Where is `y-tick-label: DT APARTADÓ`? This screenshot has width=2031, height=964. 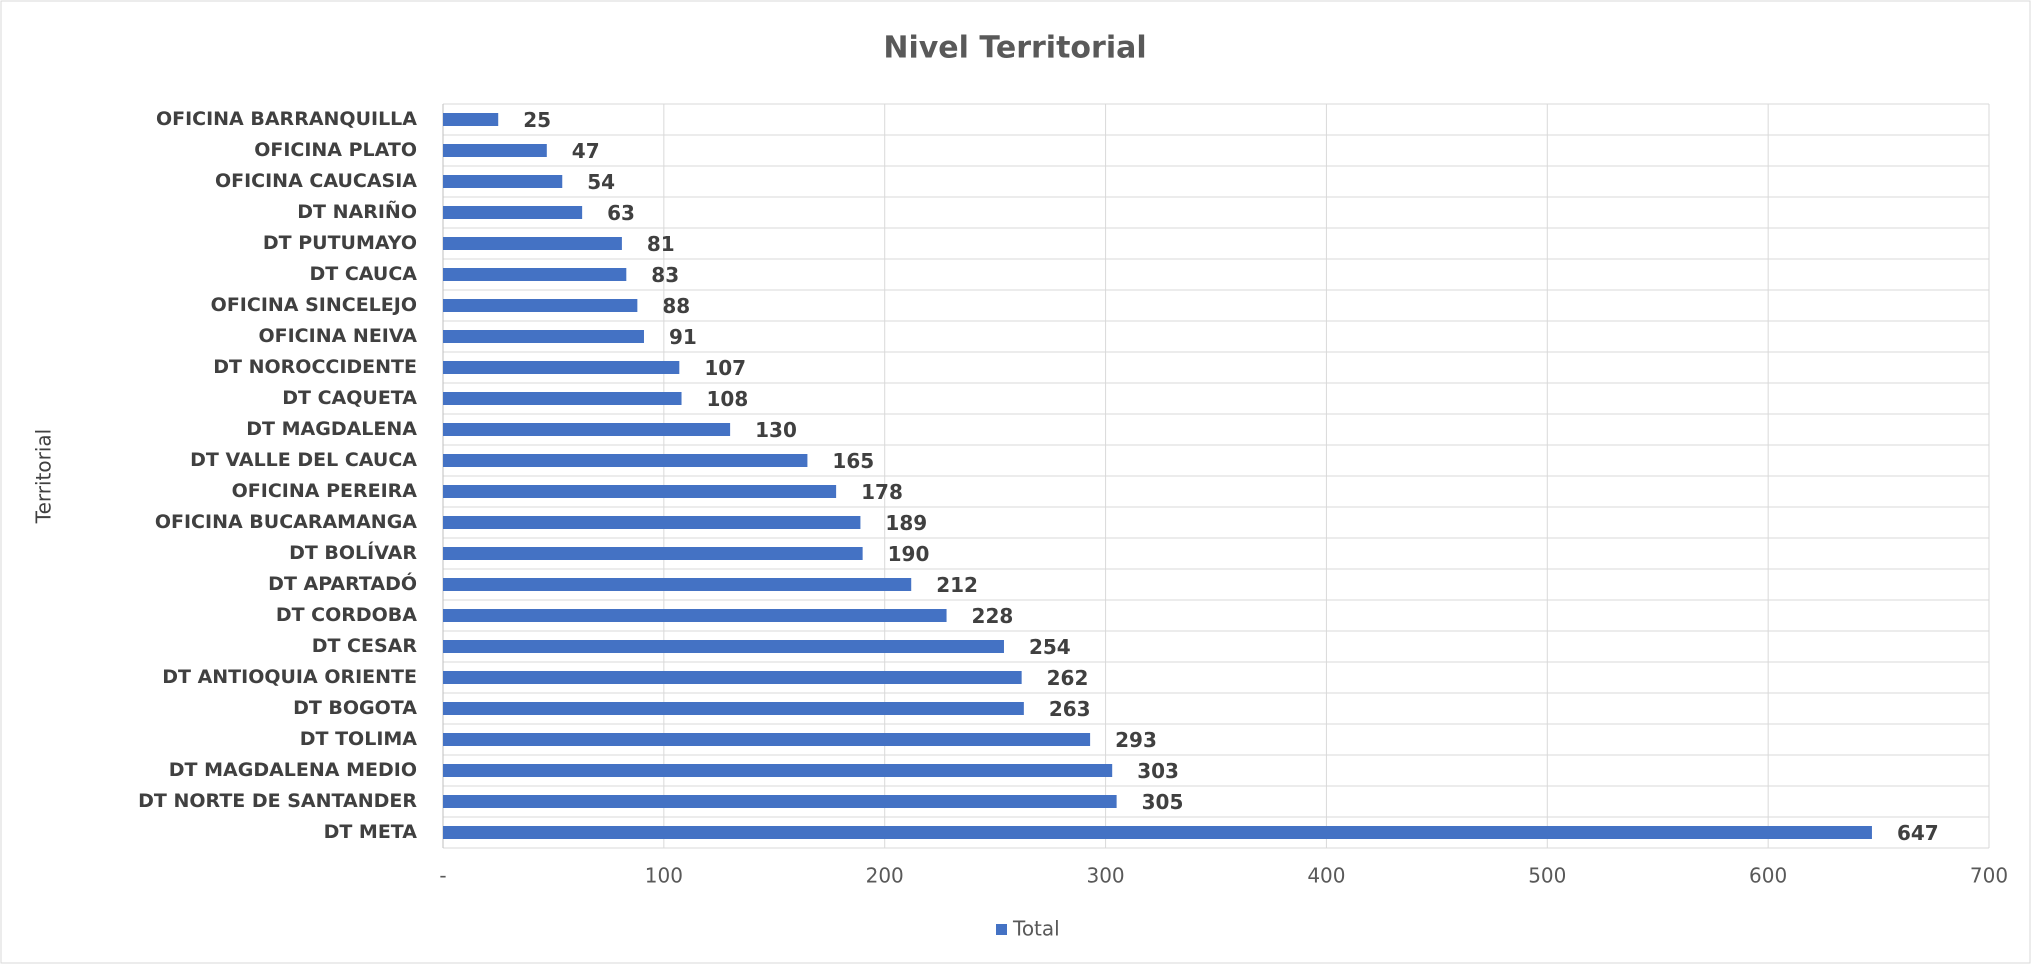
y-tick-label: DT APARTADÓ is located at coordinates (342, 583).